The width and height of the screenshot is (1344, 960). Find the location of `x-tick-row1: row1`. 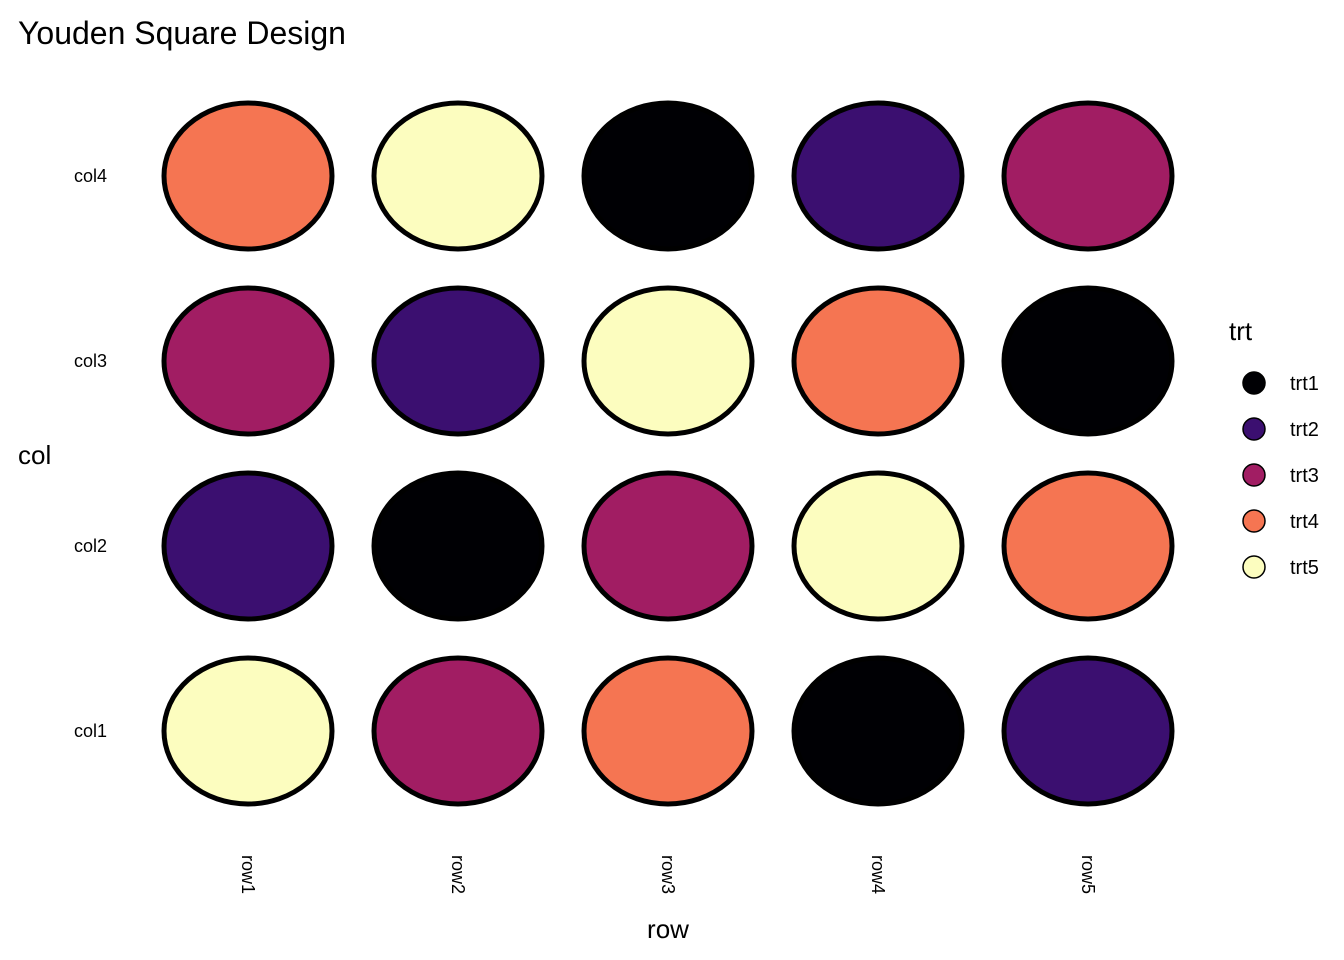

x-tick-row1: row1 is located at coordinates (248, 874).